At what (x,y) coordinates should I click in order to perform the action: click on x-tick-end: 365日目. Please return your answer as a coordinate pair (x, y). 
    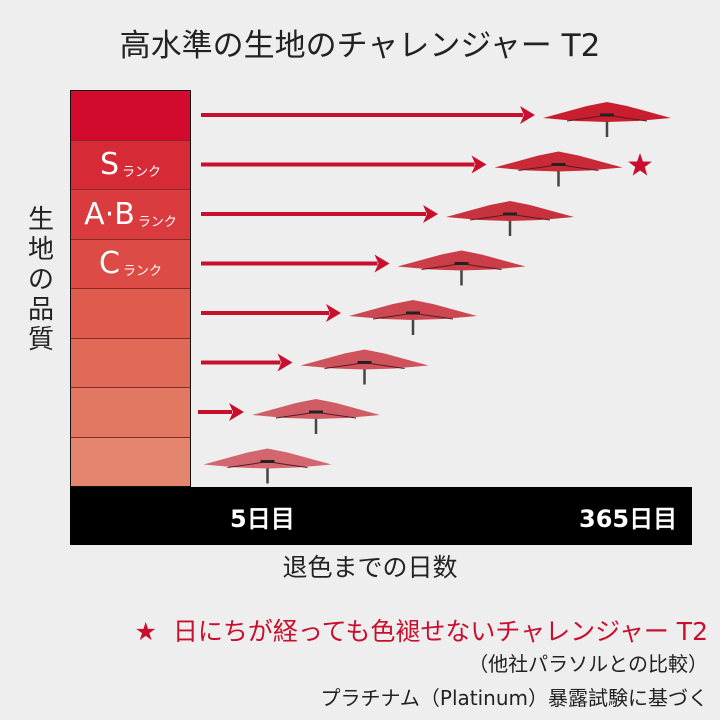
    Looking at the image, I should click on (628, 519).